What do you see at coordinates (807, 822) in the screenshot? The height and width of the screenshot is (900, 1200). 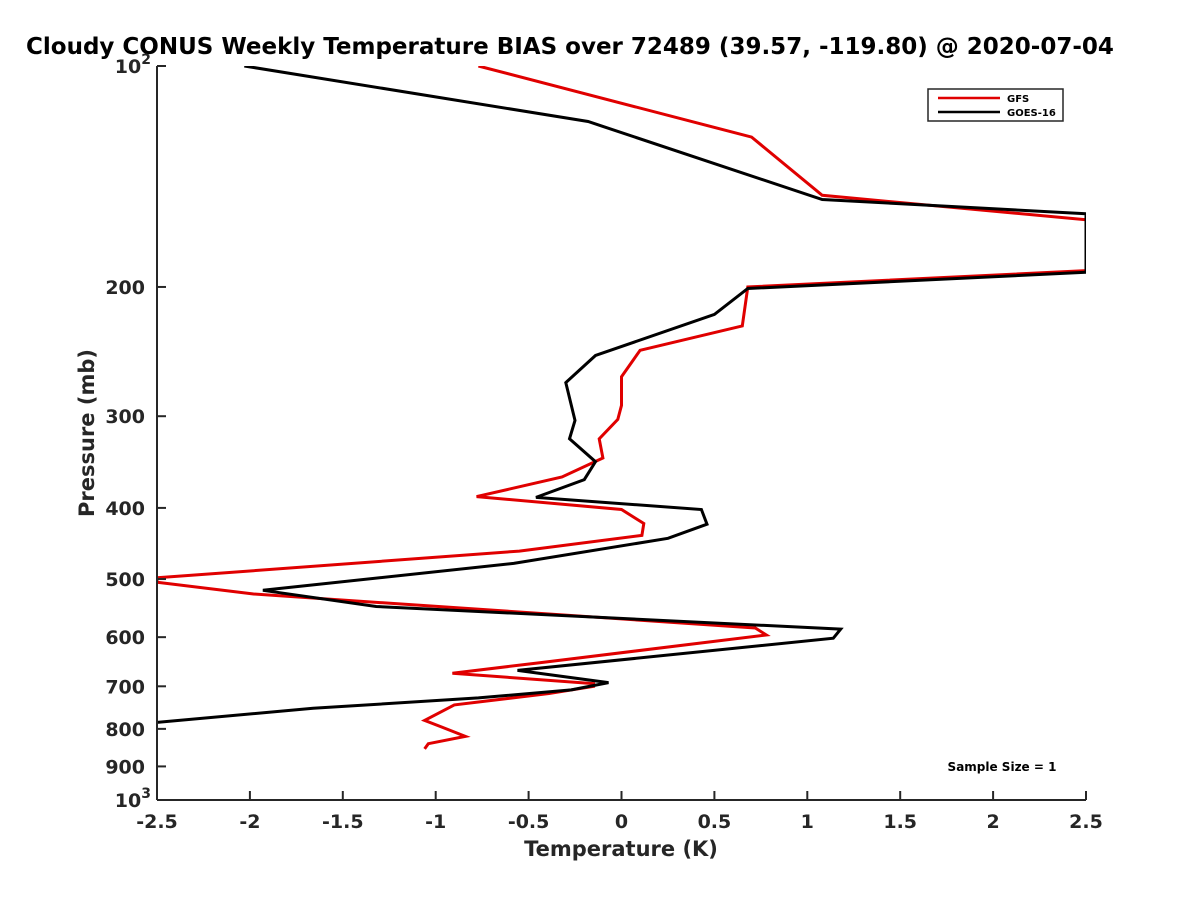 I see `x-tick-label: 1` at bounding box center [807, 822].